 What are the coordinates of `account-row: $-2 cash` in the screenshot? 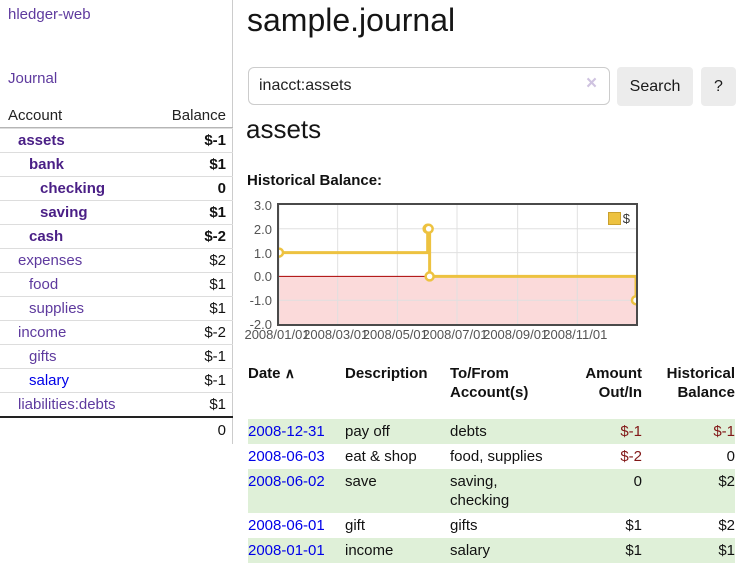 It's located at (116, 236).